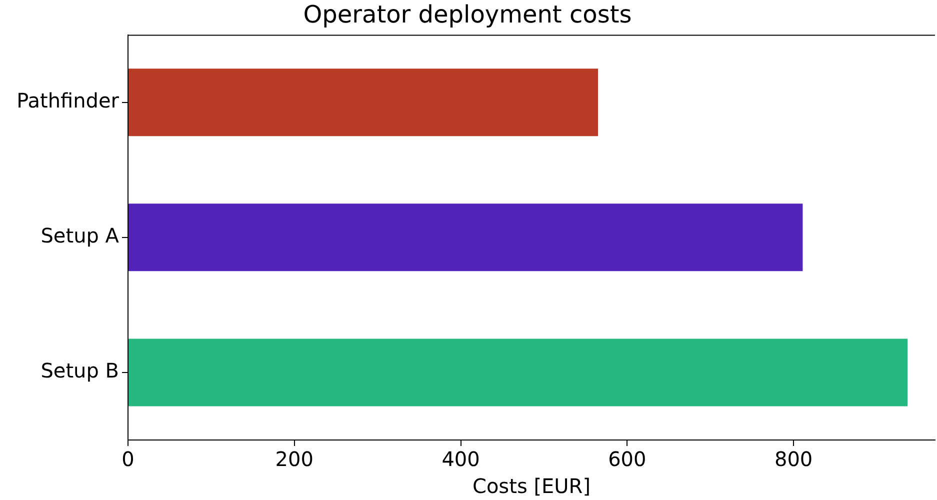 The height and width of the screenshot is (500, 937). Describe the element at coordinates (68, 100) in the screenshot. I see `y-tick-label: Pathfinder` at that location.